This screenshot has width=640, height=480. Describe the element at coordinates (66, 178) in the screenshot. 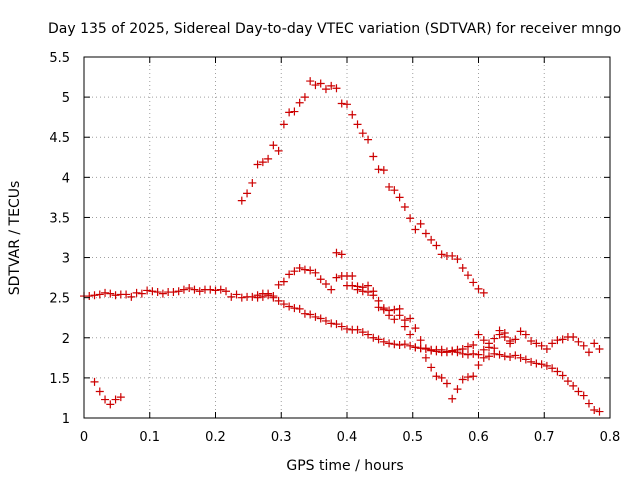

I see `y-tick-label: 4` at that location.